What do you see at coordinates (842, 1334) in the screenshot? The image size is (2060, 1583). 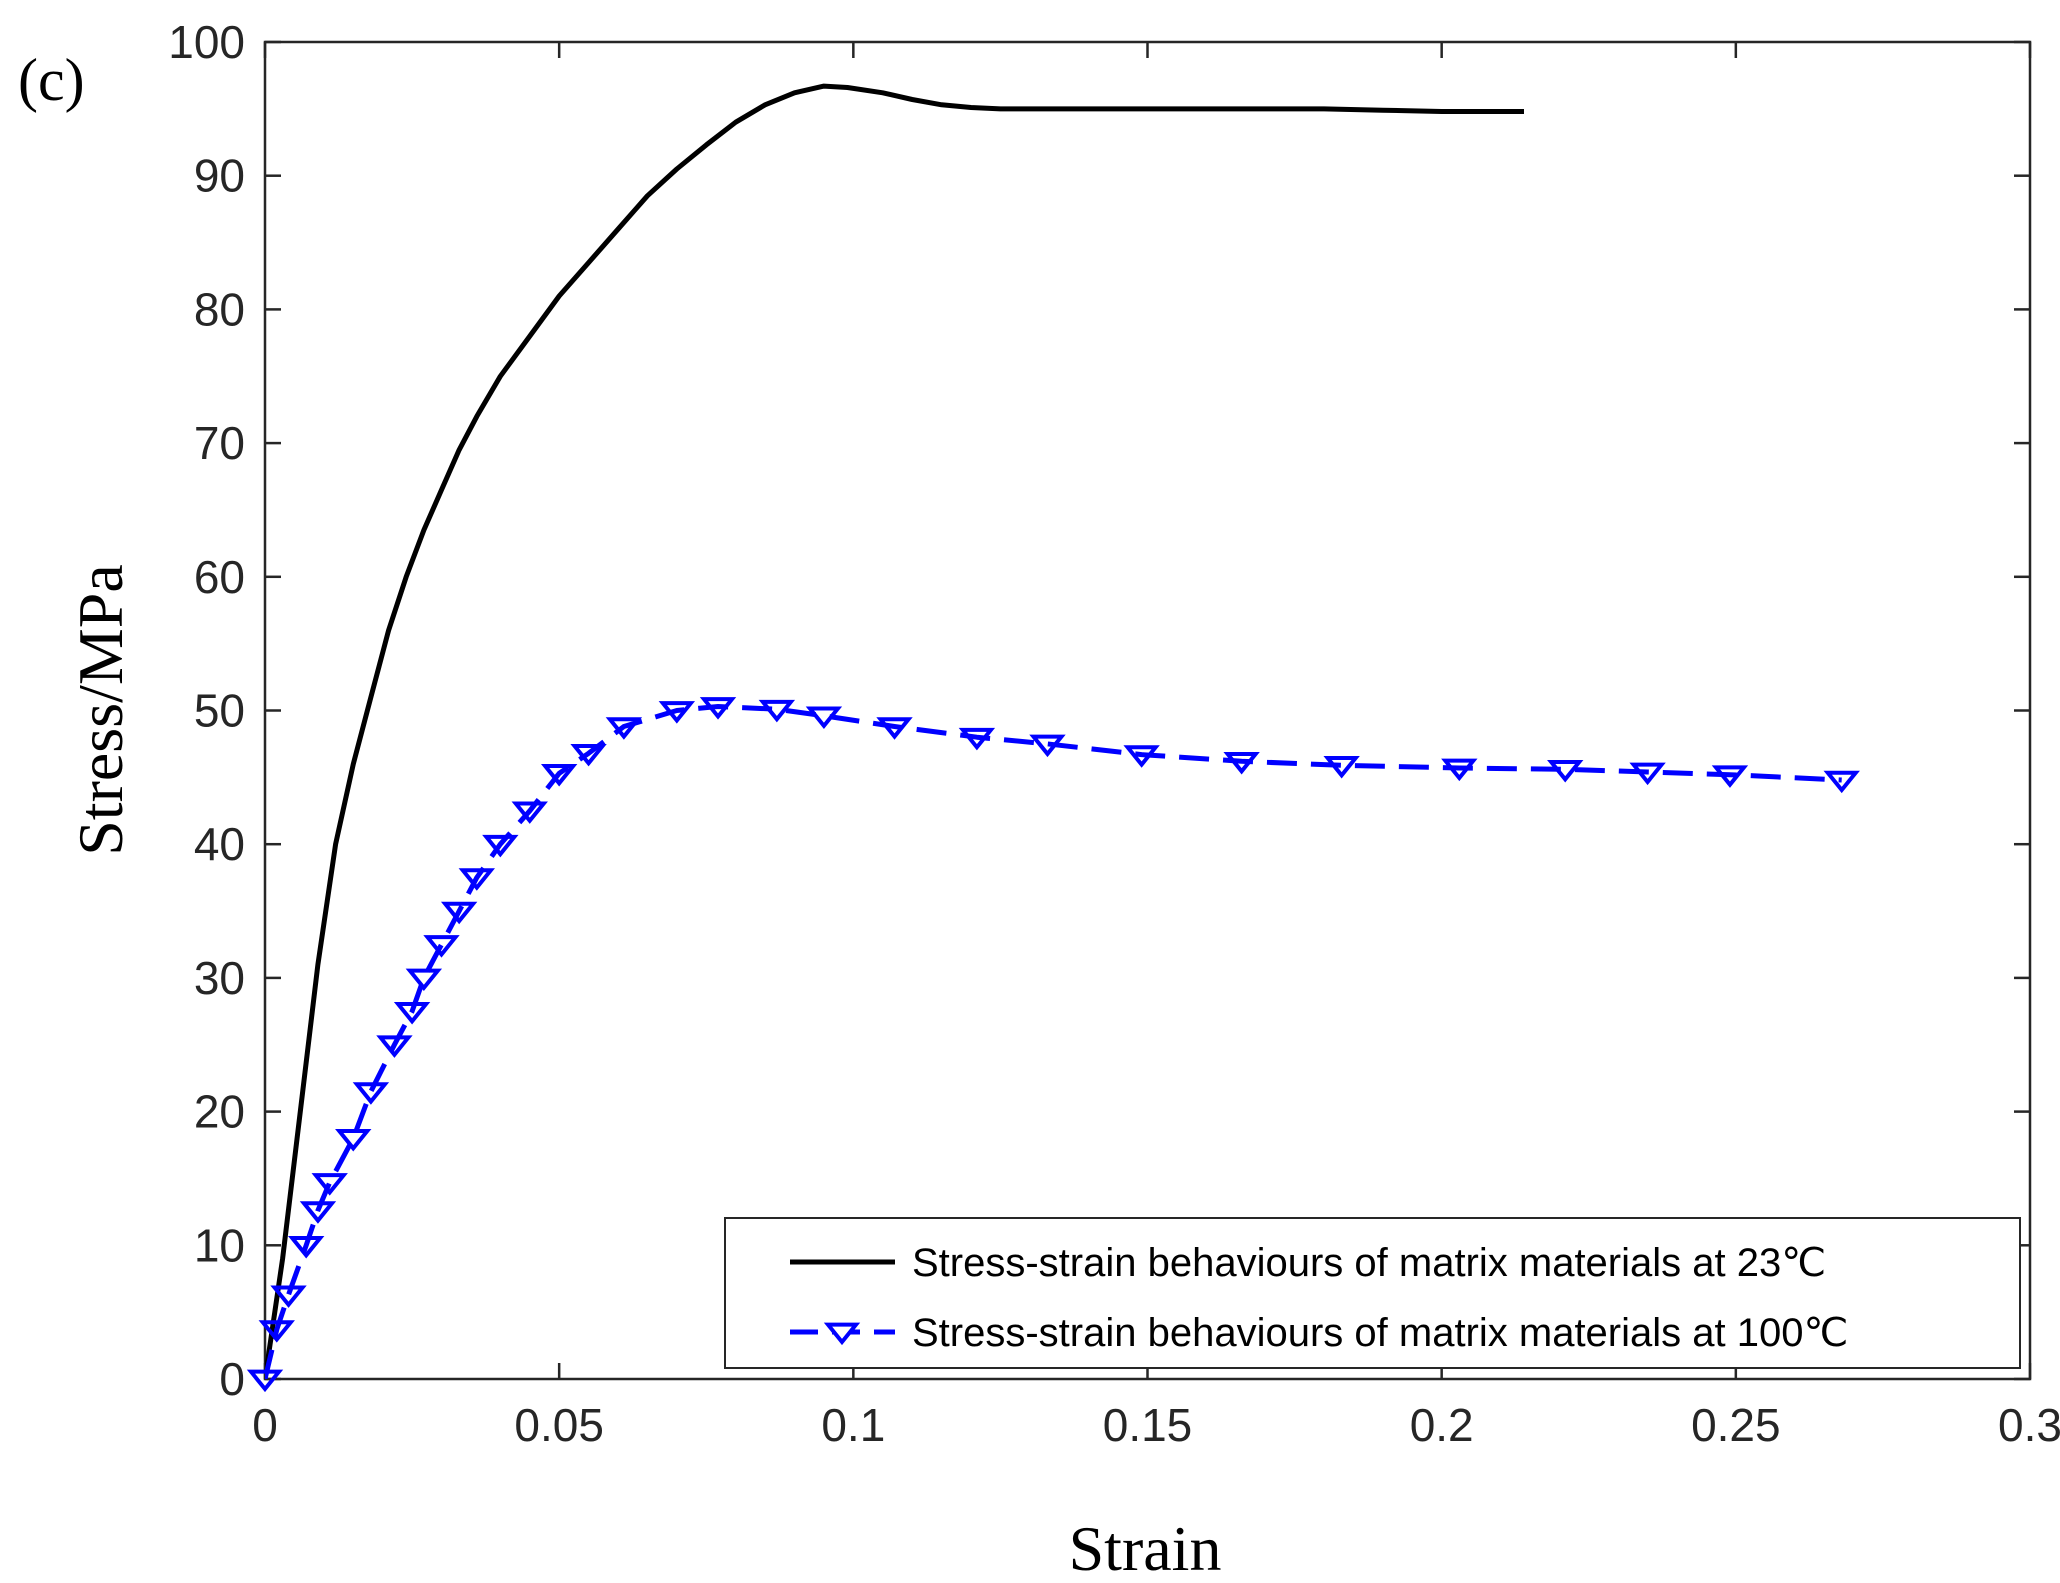 I see `legend-marker` at bounding box center [842, 1334].